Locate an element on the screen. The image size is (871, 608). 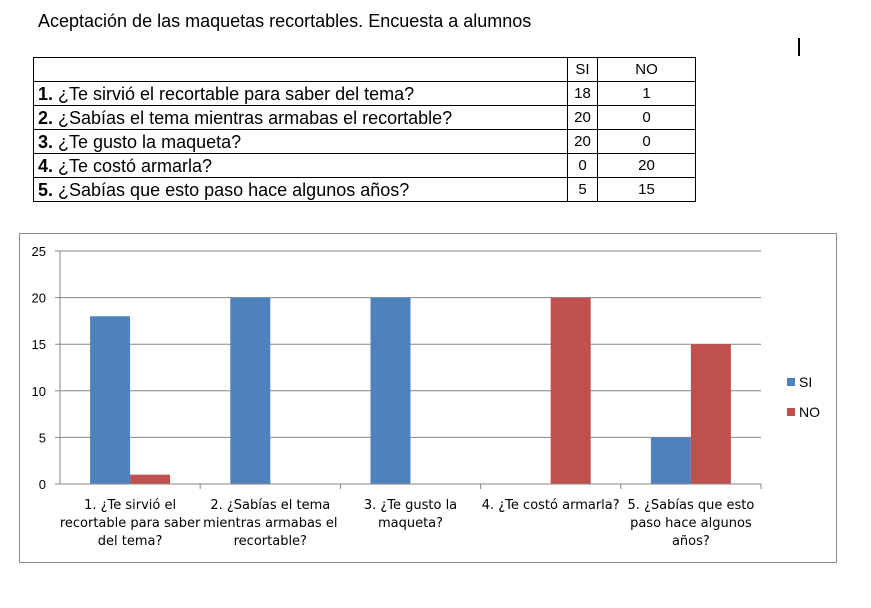
header-si-cell: SI is located at coordinates (582, 69).